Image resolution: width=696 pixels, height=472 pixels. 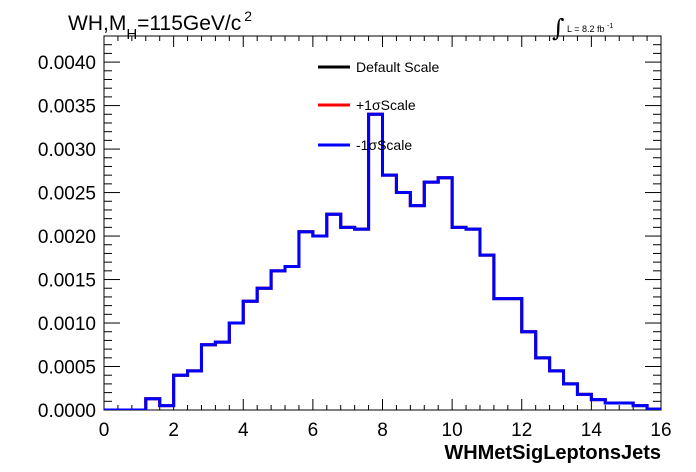 I want to click on luminosity-unit-superscript: -1, so click(x=610, y=26).